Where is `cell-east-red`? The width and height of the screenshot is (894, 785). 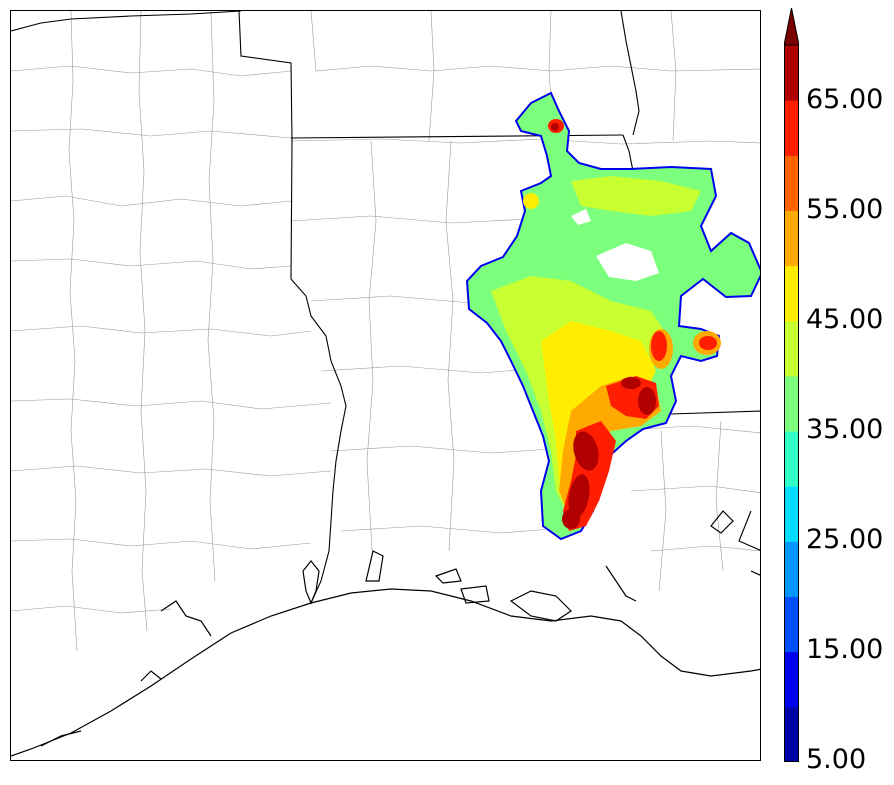 cell-east-red is located at coordinates (659, 346).